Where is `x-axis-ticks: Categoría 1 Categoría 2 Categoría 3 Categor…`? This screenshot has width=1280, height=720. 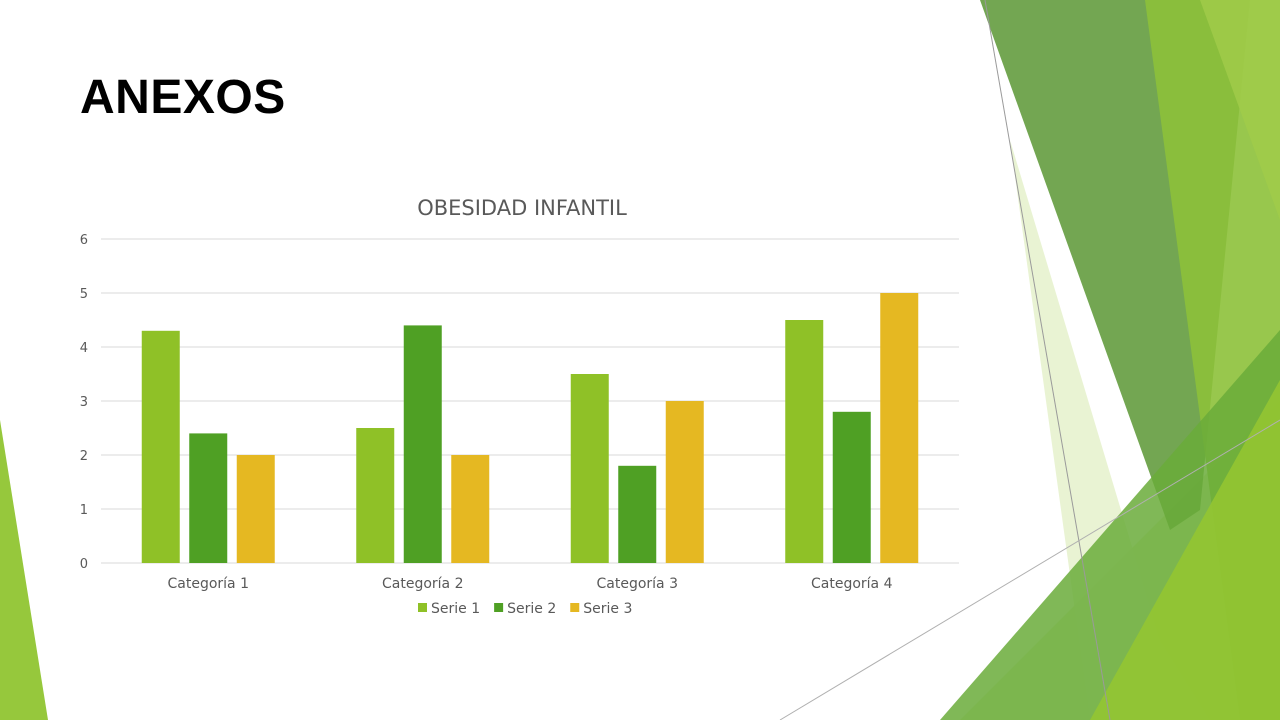 x-axis-ticks: Categoría 1 Categoría 2 Categoría 3 Categor… is located at coordinates (530, 584).